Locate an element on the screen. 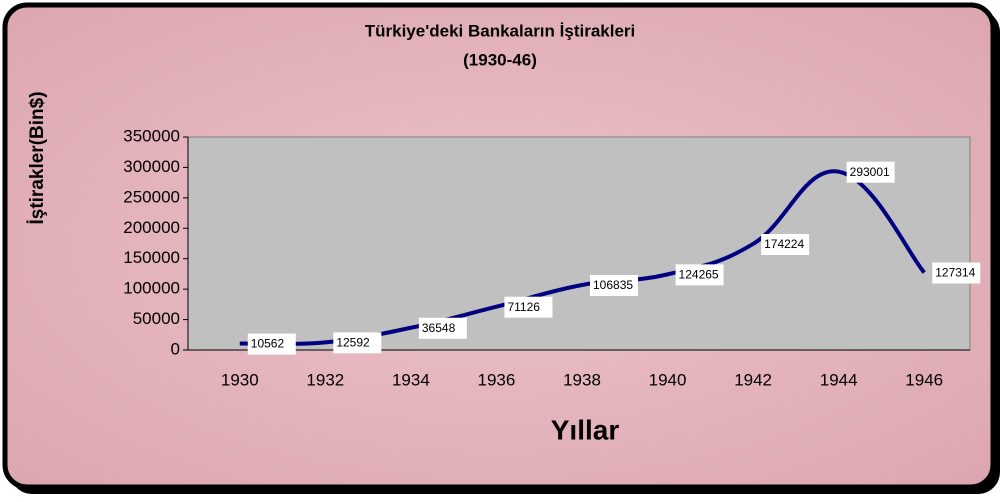 The height and width of the screenshot is (502, 1003). x-tick-label: 1944 is located at coordinates (839, 379).